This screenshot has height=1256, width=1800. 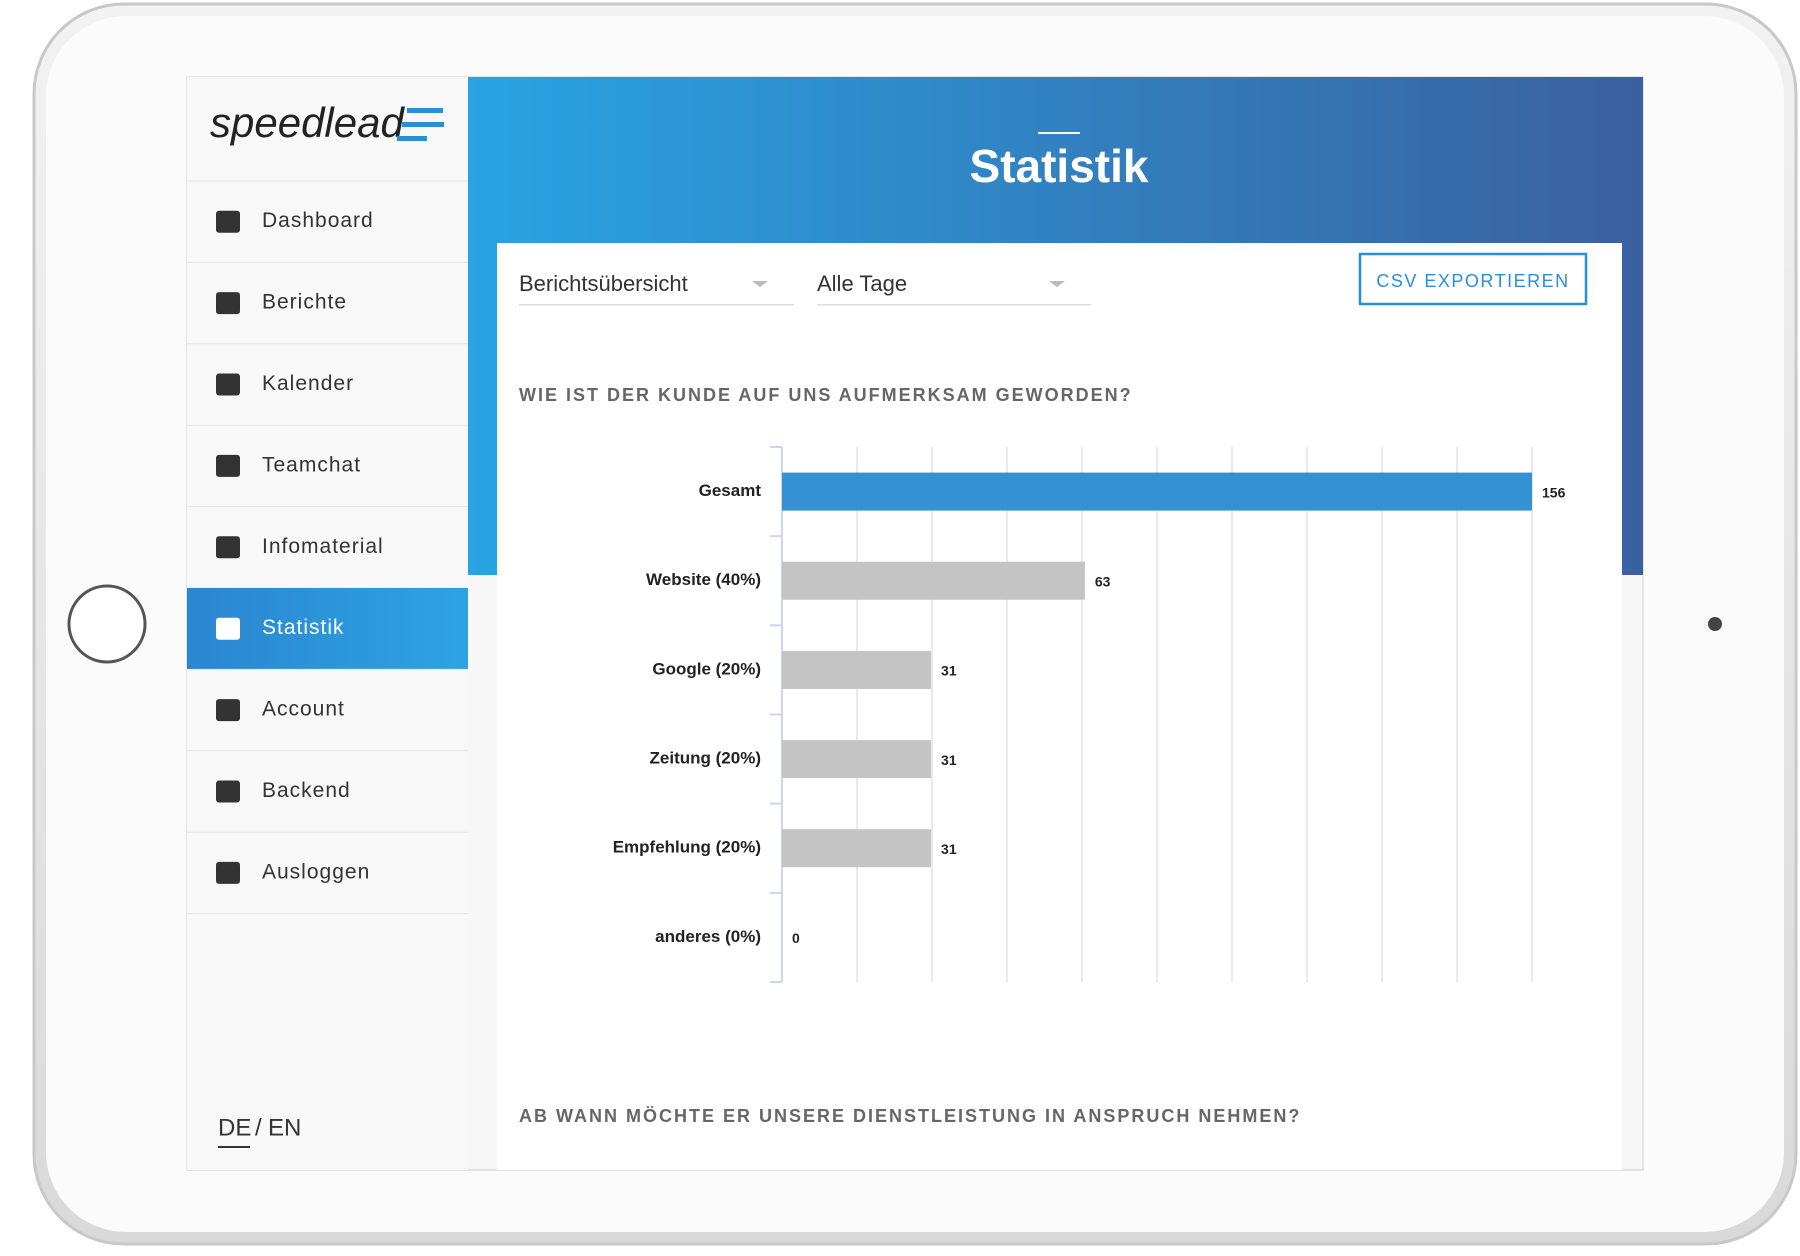 What do you see at coordinates (1103, 581) in the screenshot?
I see `value-label: 63` at bounding box center [1103, 581].